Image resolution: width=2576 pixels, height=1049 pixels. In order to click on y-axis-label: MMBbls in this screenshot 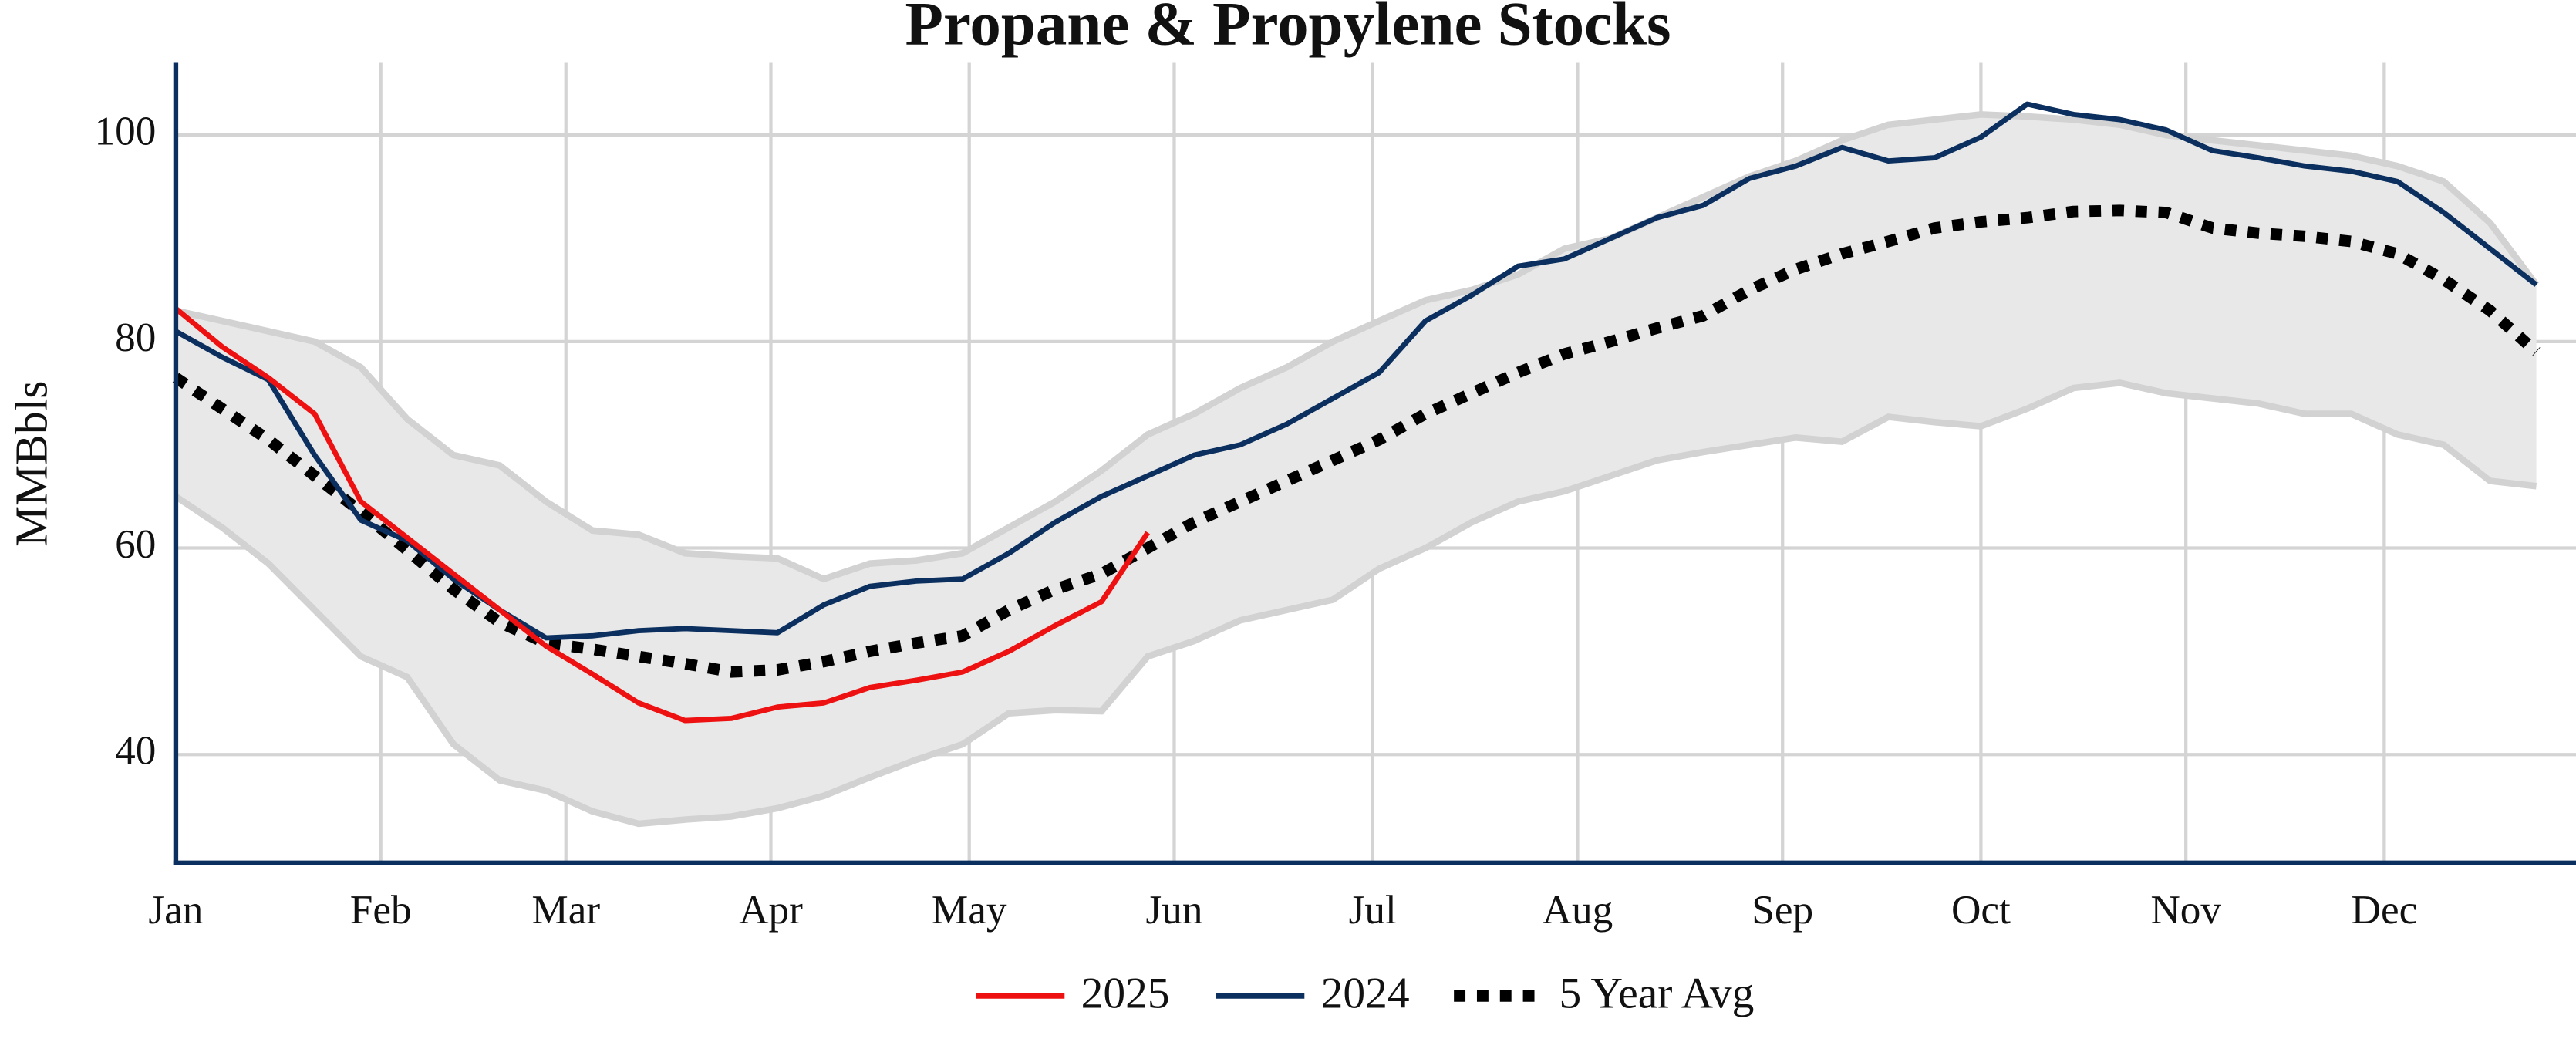, I will do `click(31, 463)`.